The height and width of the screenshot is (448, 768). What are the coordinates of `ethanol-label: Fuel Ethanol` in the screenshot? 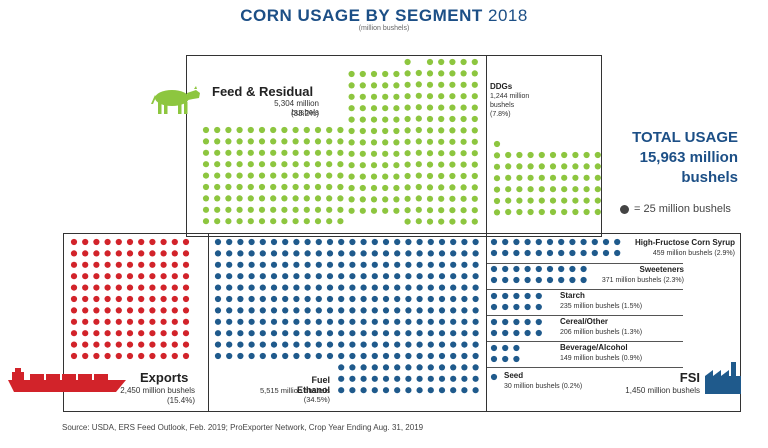 It's located at (313, 385).